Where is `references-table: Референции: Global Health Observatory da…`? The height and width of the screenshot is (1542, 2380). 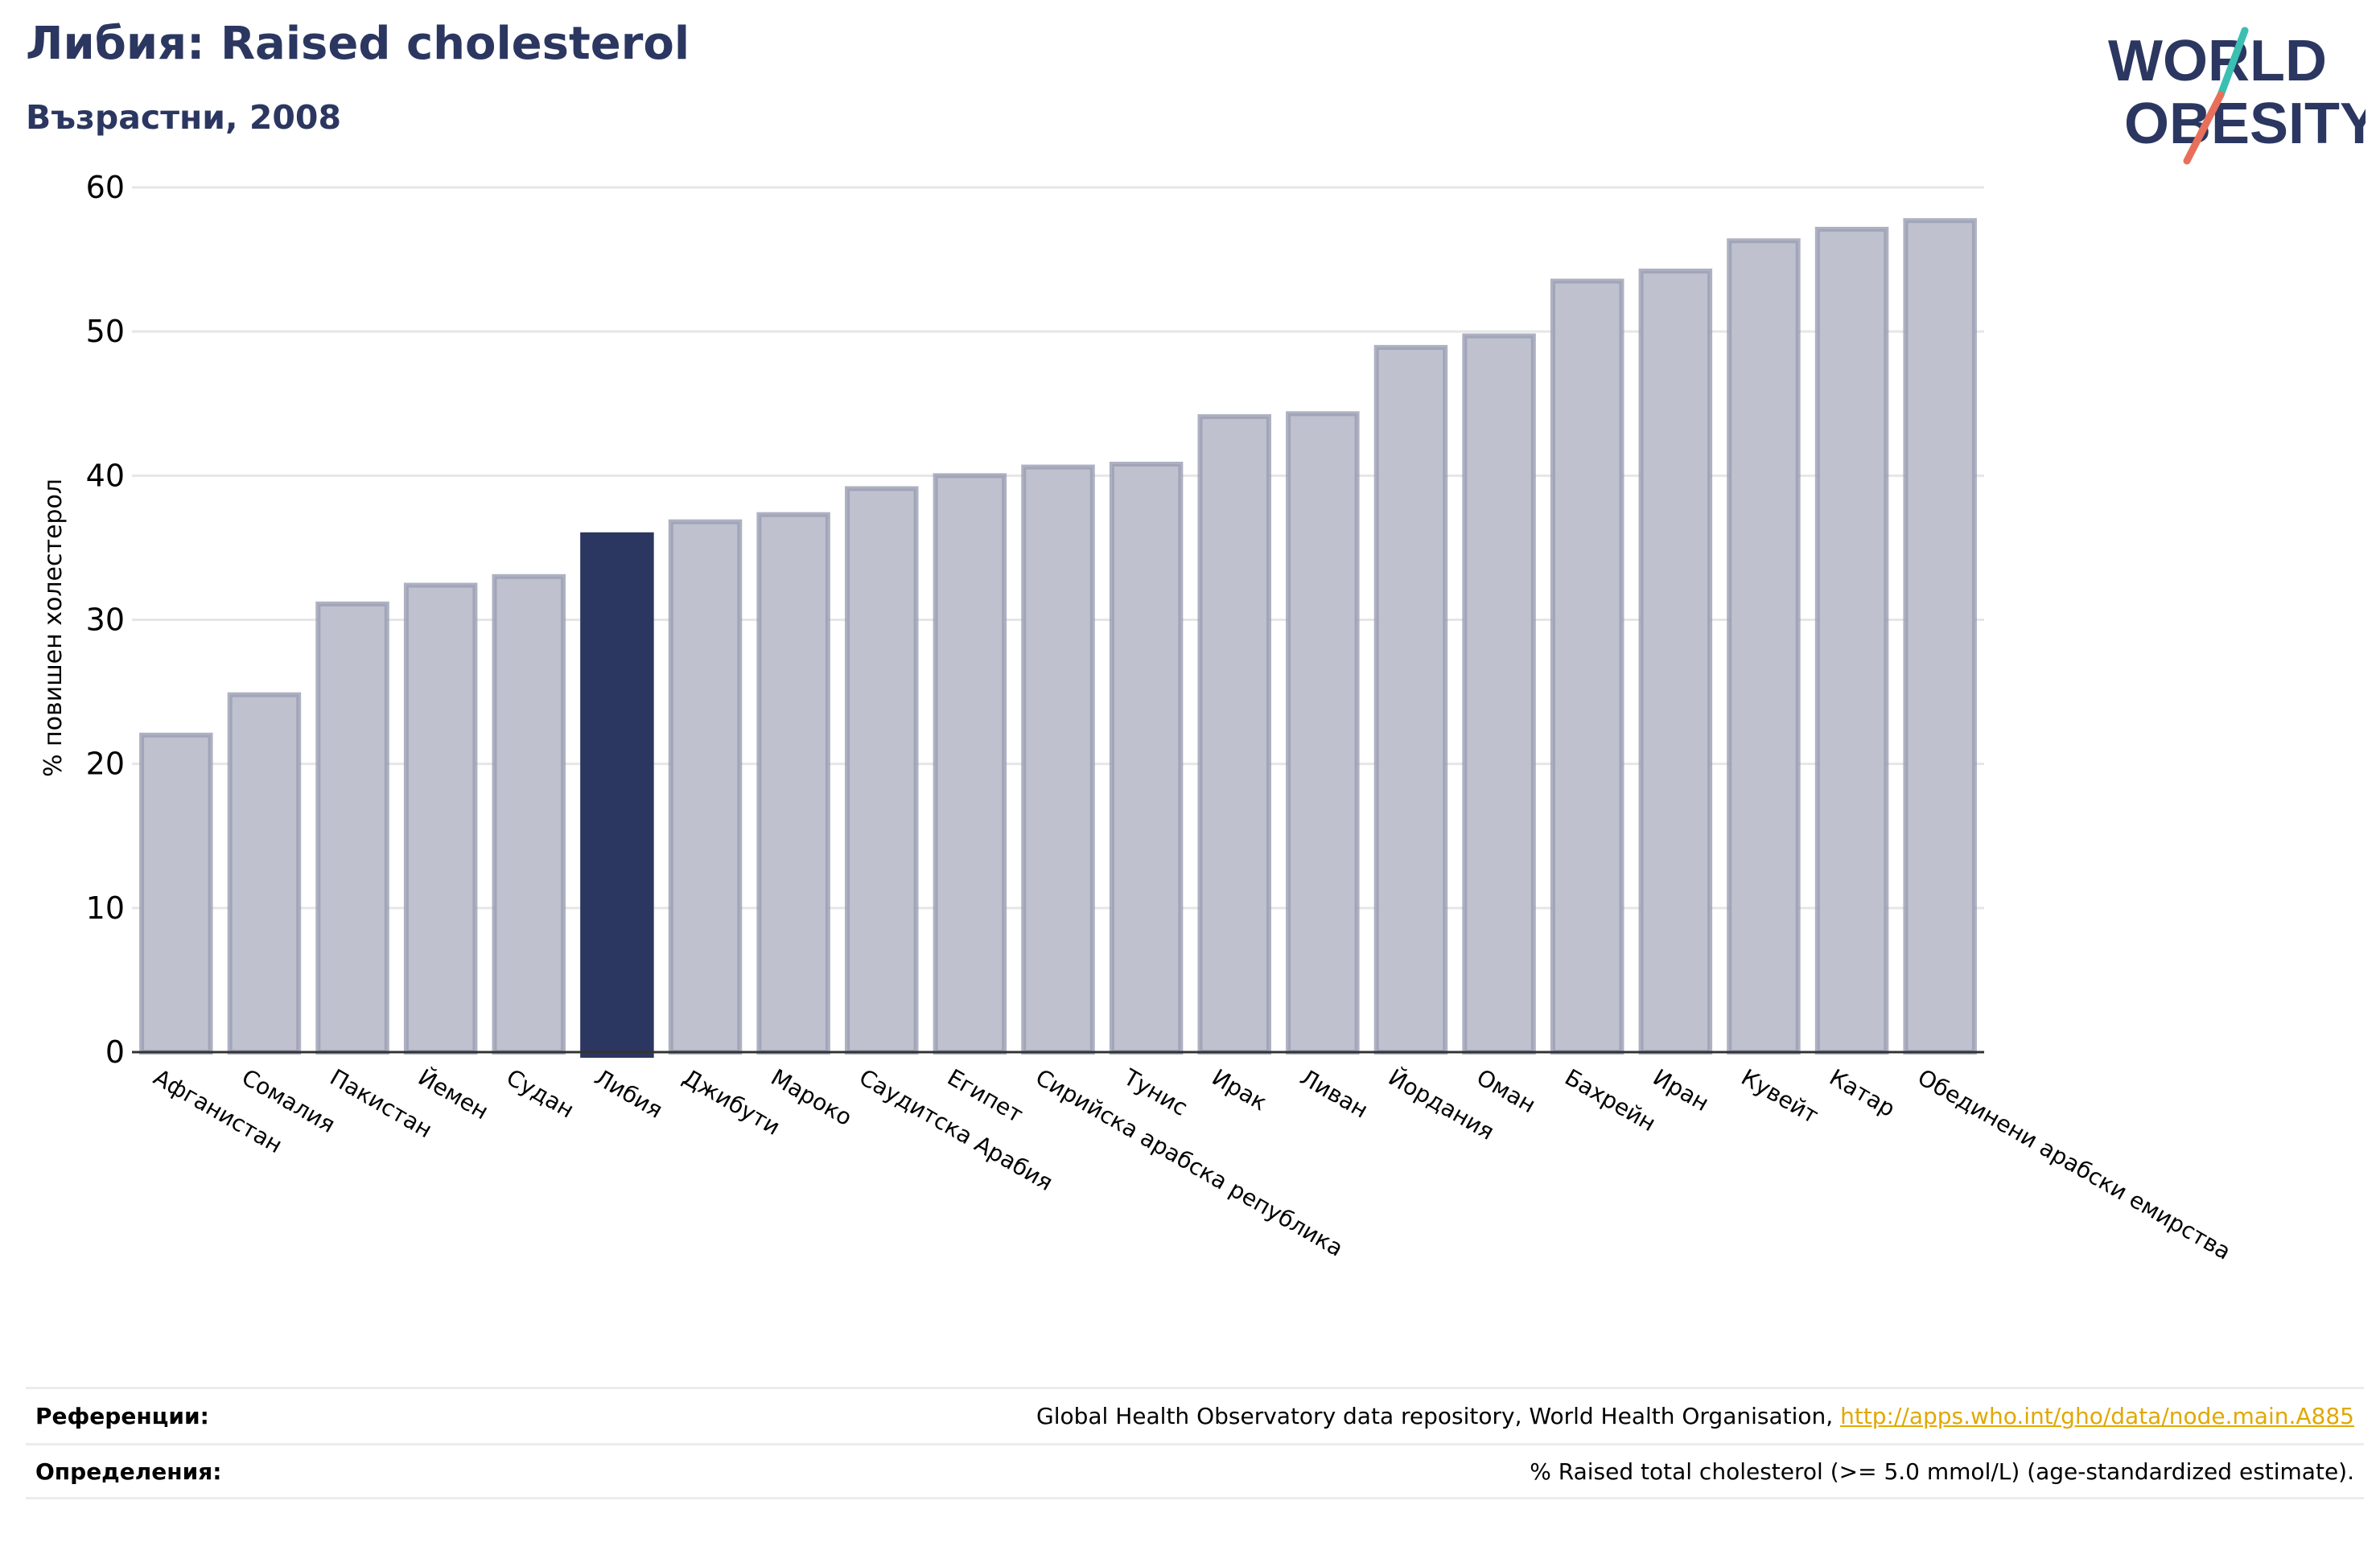 references-table: Референции: Global Health Observatory da… is located at coordinates (1195, 1443).